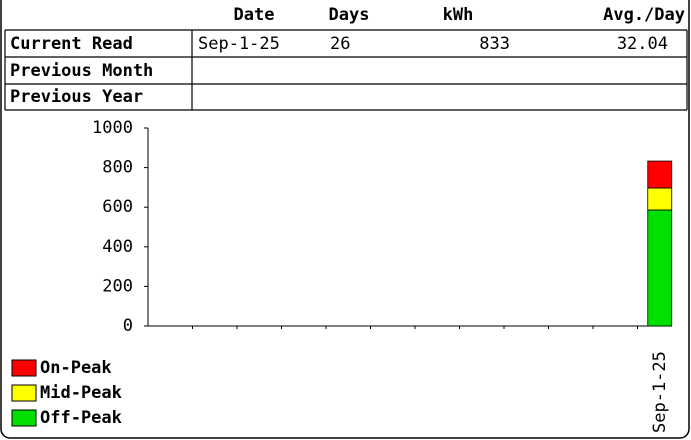 This screenshot has height=440, width=691. I want to click on legend-label: On-Peak, so click(76, 368).